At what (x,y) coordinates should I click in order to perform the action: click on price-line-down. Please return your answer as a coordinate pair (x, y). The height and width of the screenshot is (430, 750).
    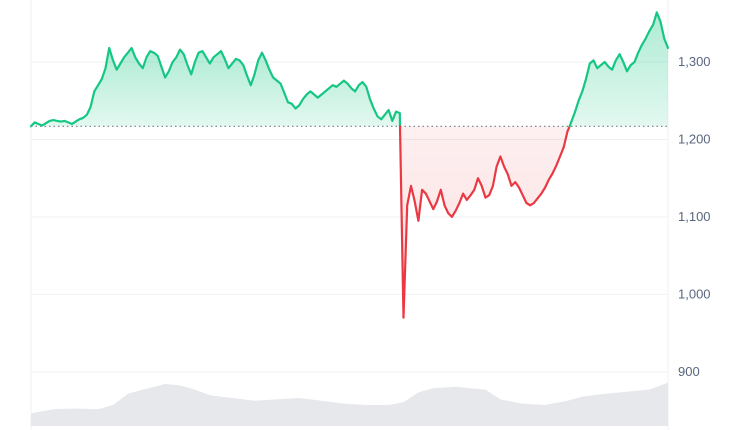
    Looking at the image, I should click on (484, 222).